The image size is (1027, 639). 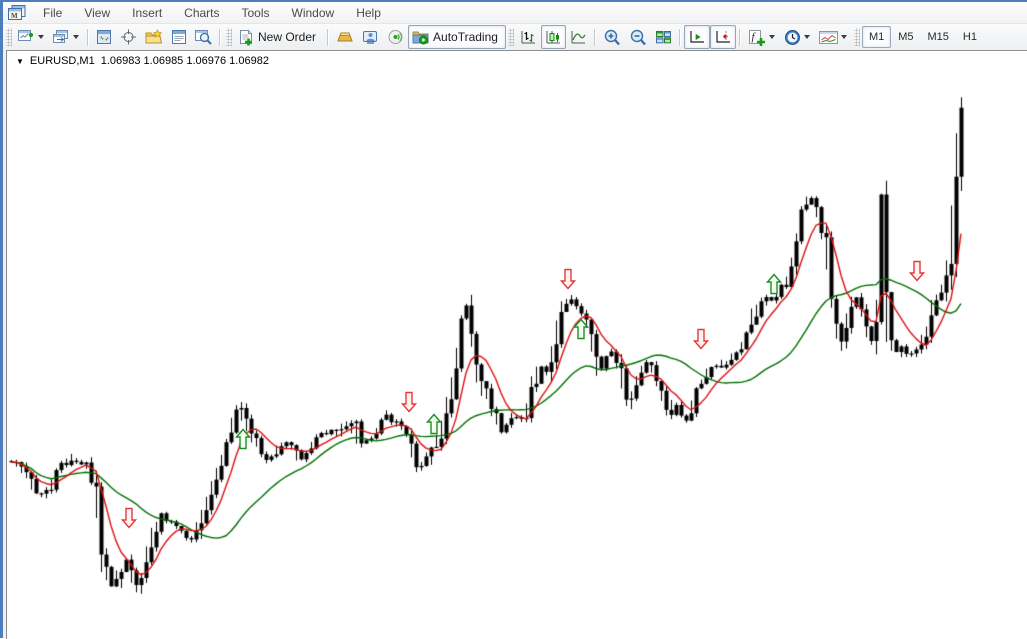 I want to click on market-watch-button, so click(x=104, y=37).